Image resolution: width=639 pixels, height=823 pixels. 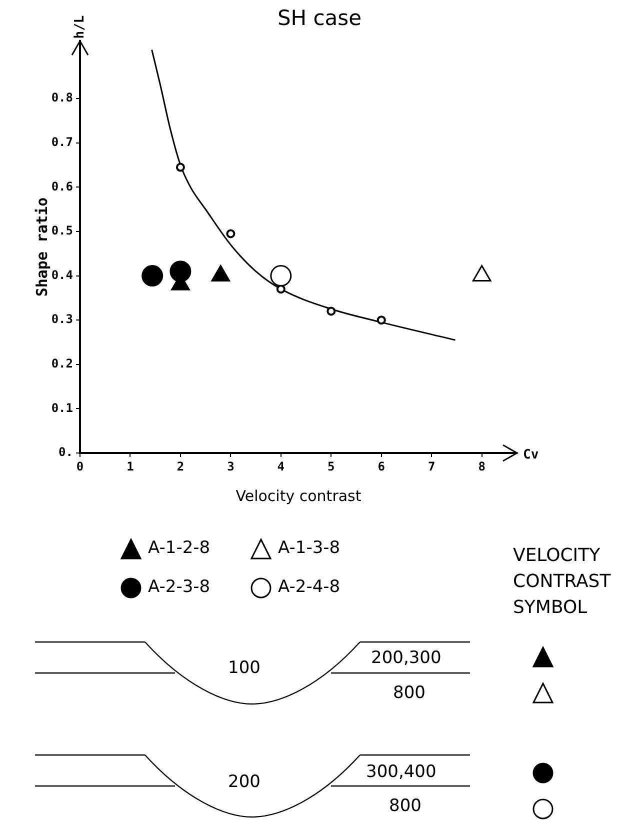 What do you see at coordinates (62, 275) in the screenshot?
I see `y-tick-label: 0.4` at bounding box center [62, 275].